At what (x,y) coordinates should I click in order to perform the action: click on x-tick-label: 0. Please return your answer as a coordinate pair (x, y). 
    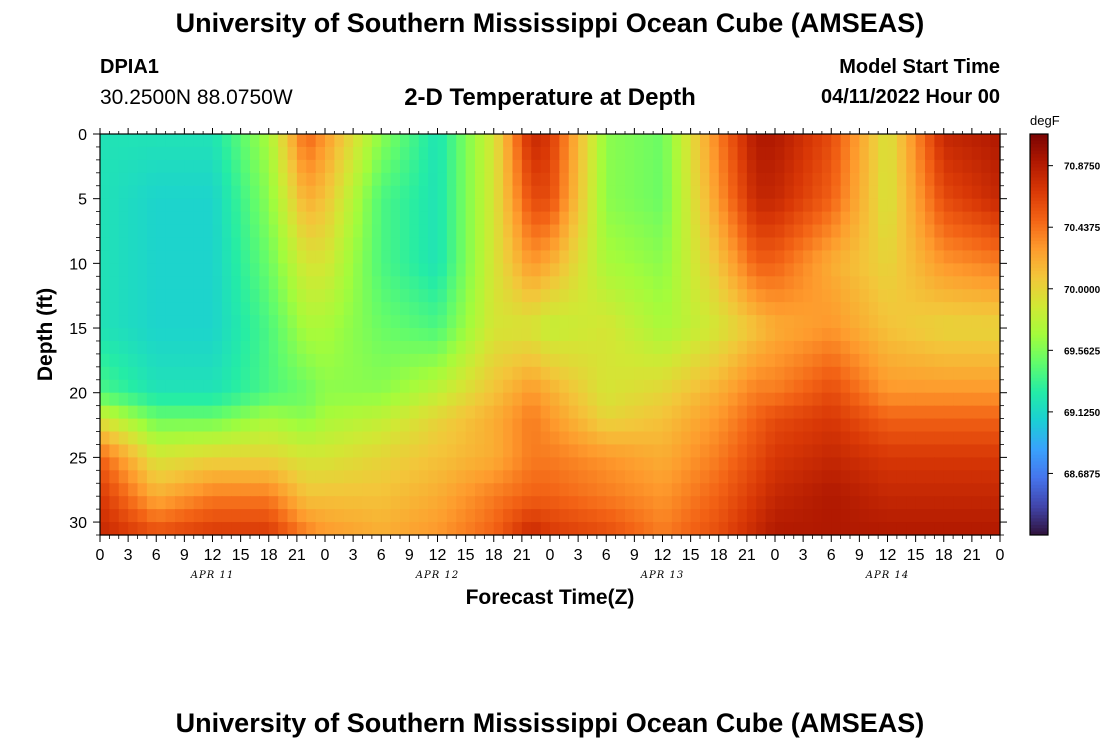
    Looking at the image, I should click on (775, 555).